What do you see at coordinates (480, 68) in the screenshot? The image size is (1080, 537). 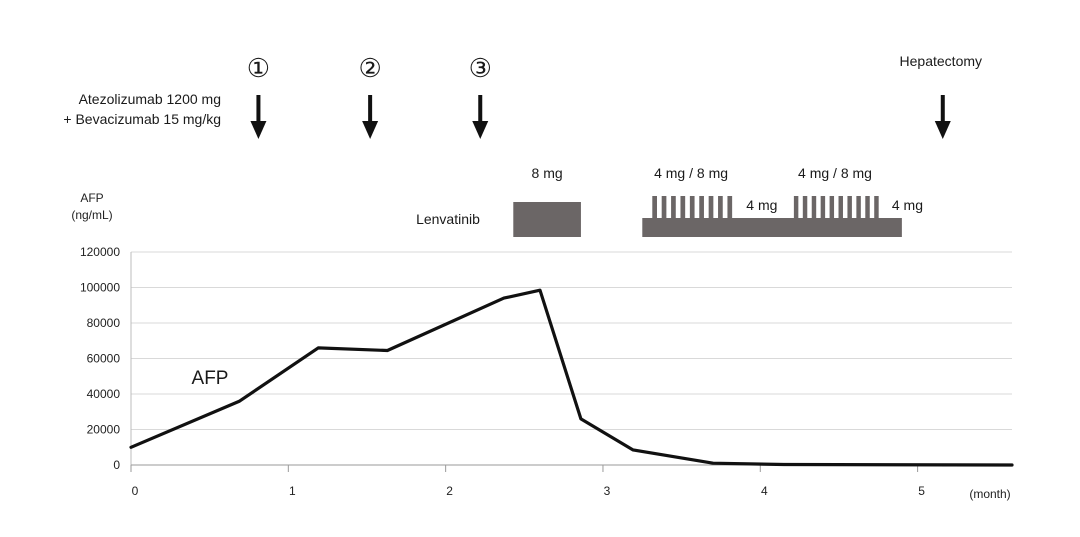 I see `dose-label-3: ③` at bounding box center [480, 68].